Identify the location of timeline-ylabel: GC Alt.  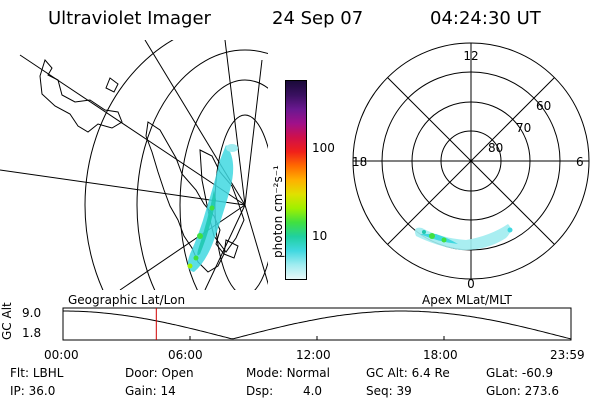
(7, 321).